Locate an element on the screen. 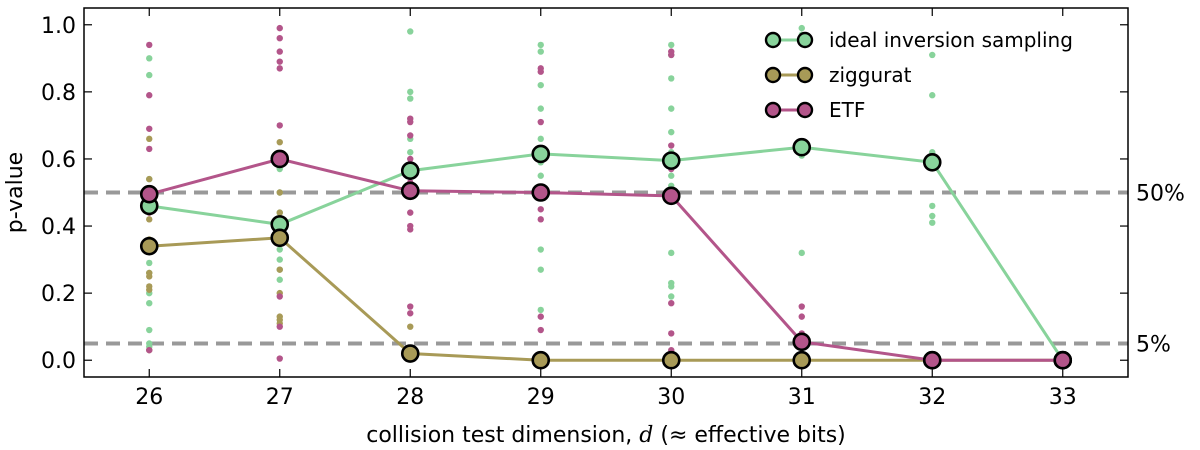 This screenshot has height=450, width=1200. x-axis-label-variable: d is located at coordinates (646, 435).